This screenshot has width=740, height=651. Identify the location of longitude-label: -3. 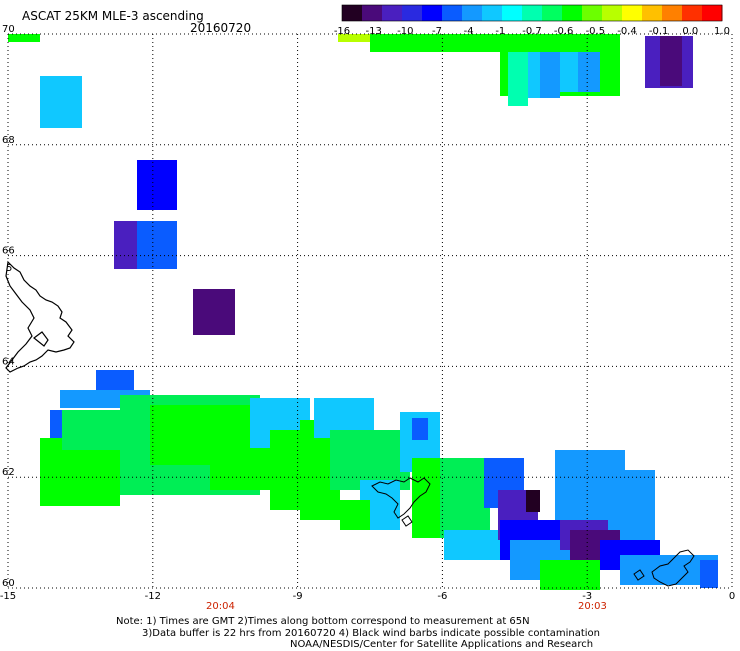
(587, 596).